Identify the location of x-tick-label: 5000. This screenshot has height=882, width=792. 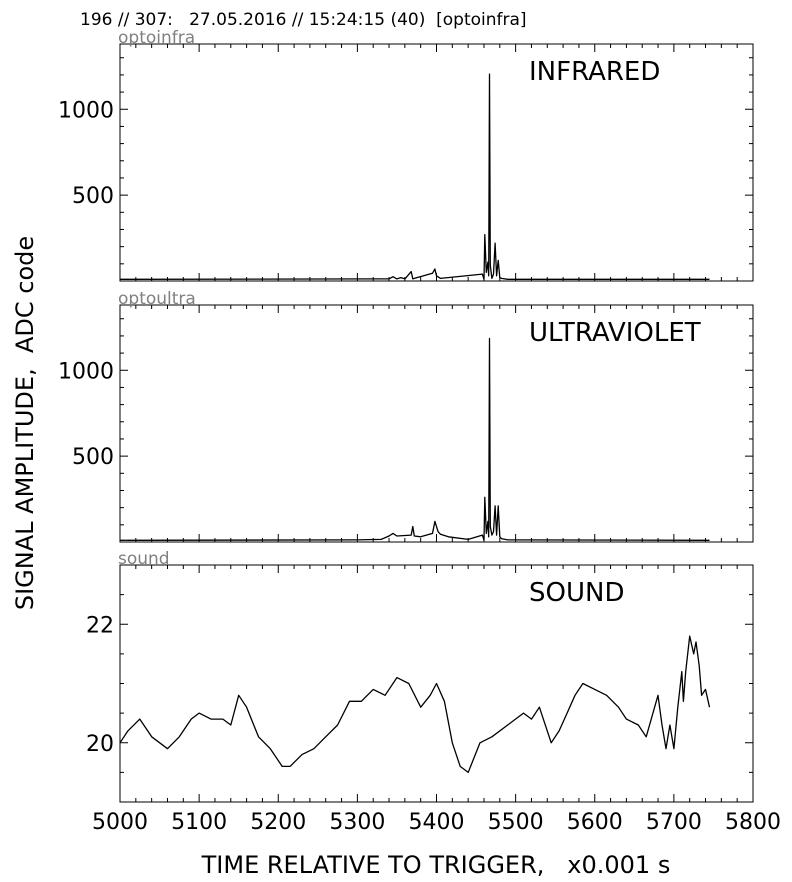
(120, 822).